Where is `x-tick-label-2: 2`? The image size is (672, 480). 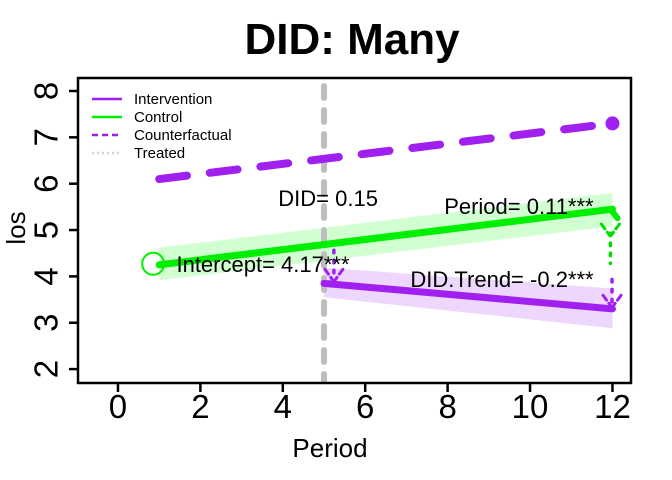
x-tick-label-2: 2 is located at coordinates (200, 406).